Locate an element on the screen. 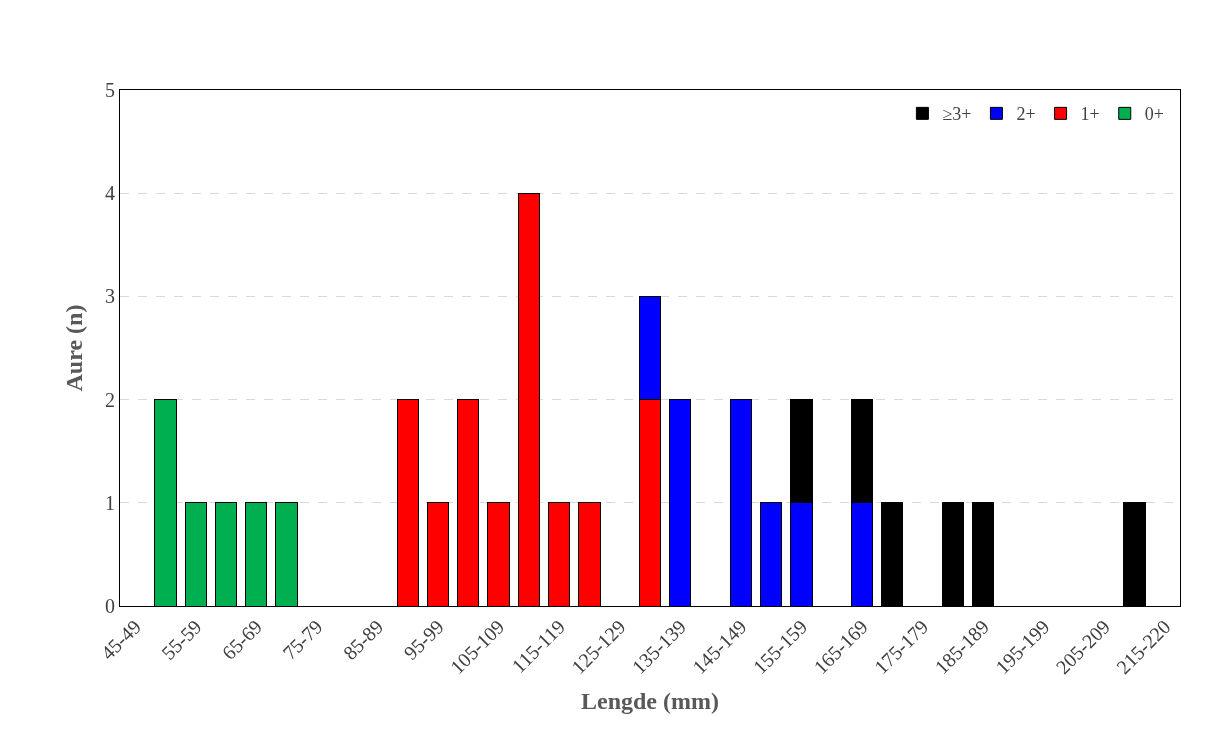 This screenshot has height=736, width=1205. legend-label: 2+ is located at coordinates (1026, 114).